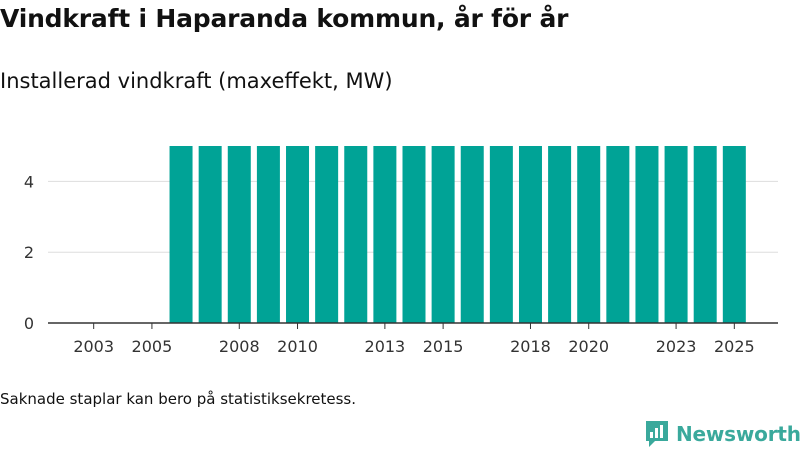  What do you see at coordinates (560, 234) in the screenshot?
I see `bar-2019` at bounding box center [560, 234].